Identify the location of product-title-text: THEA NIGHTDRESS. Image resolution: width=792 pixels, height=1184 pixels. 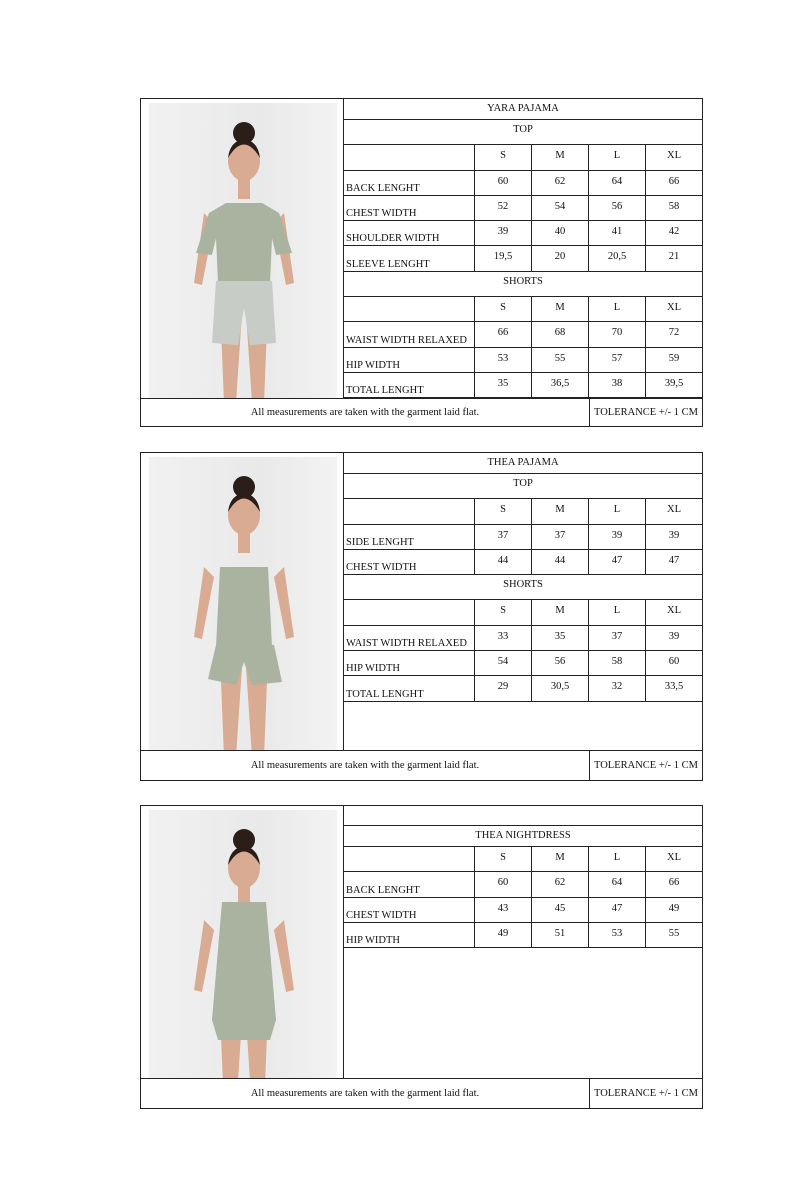
(523, 835).